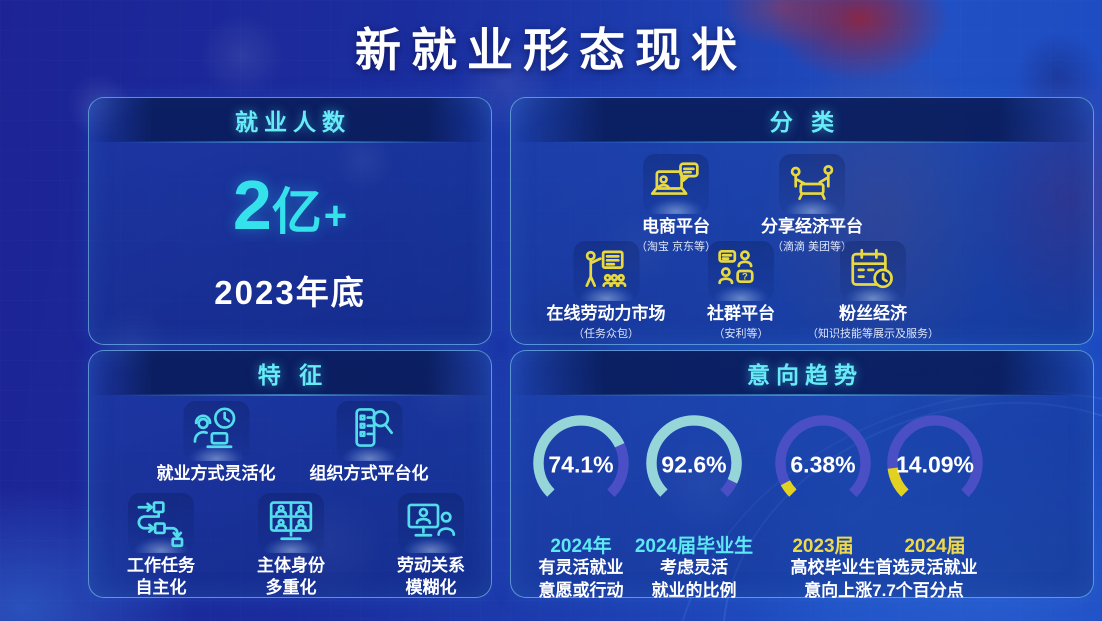 The height and width of the screenshot is (621, 1102). I want to click on sharing-economy-icon, so click(812, 184).